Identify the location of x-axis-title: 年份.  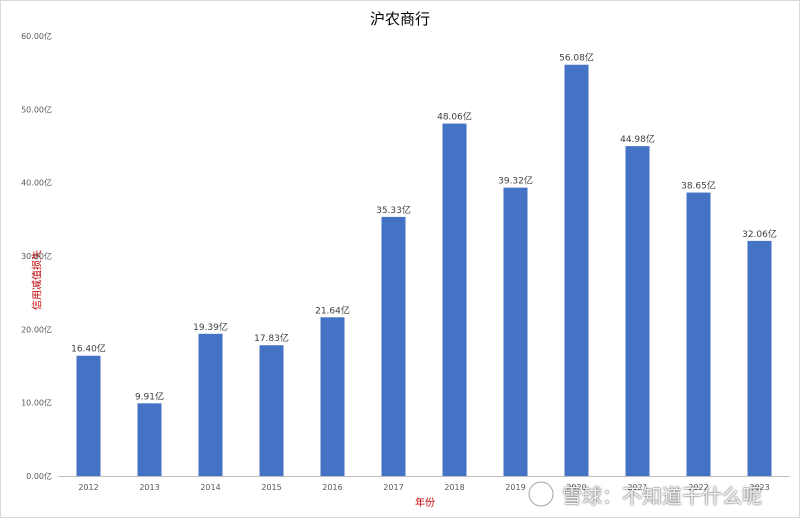
(425, 503).